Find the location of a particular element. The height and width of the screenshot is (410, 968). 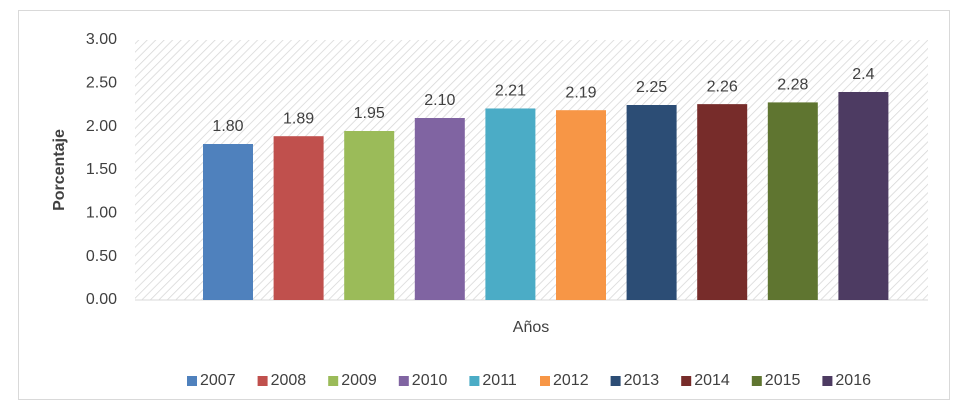

legend-label: 2012 is located at coordinates (571, 380).